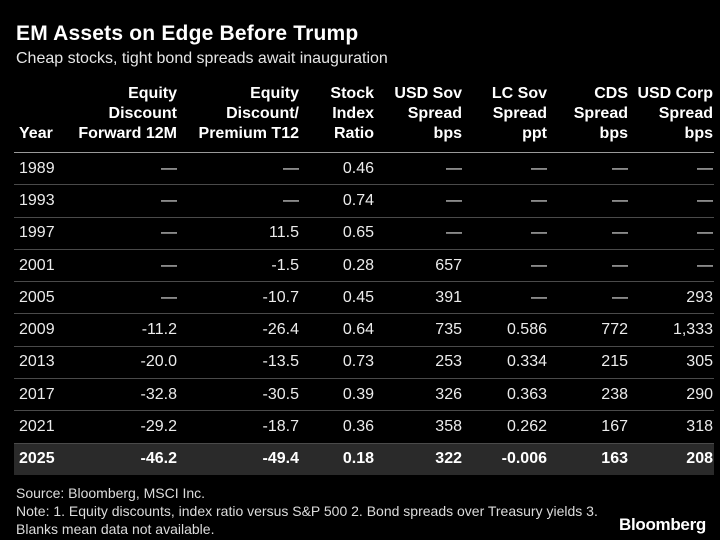 Image resolution: width=720 pixels, height=540 pixels. I want to click on table-cell: 2025, so click(42, 459).